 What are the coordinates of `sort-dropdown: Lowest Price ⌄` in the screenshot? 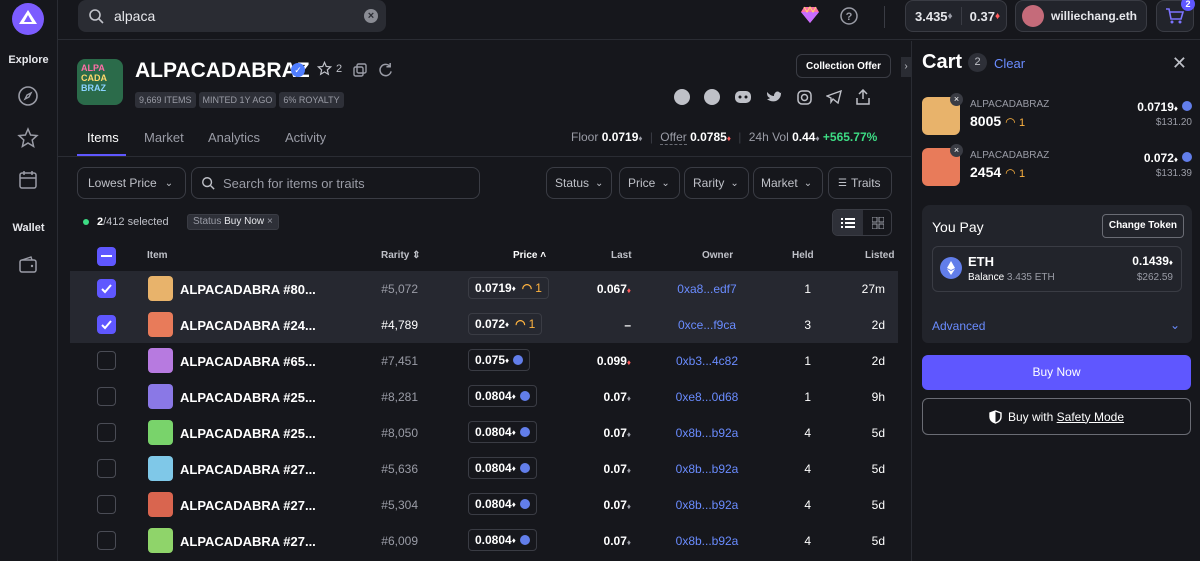 It's located at (131, 183).